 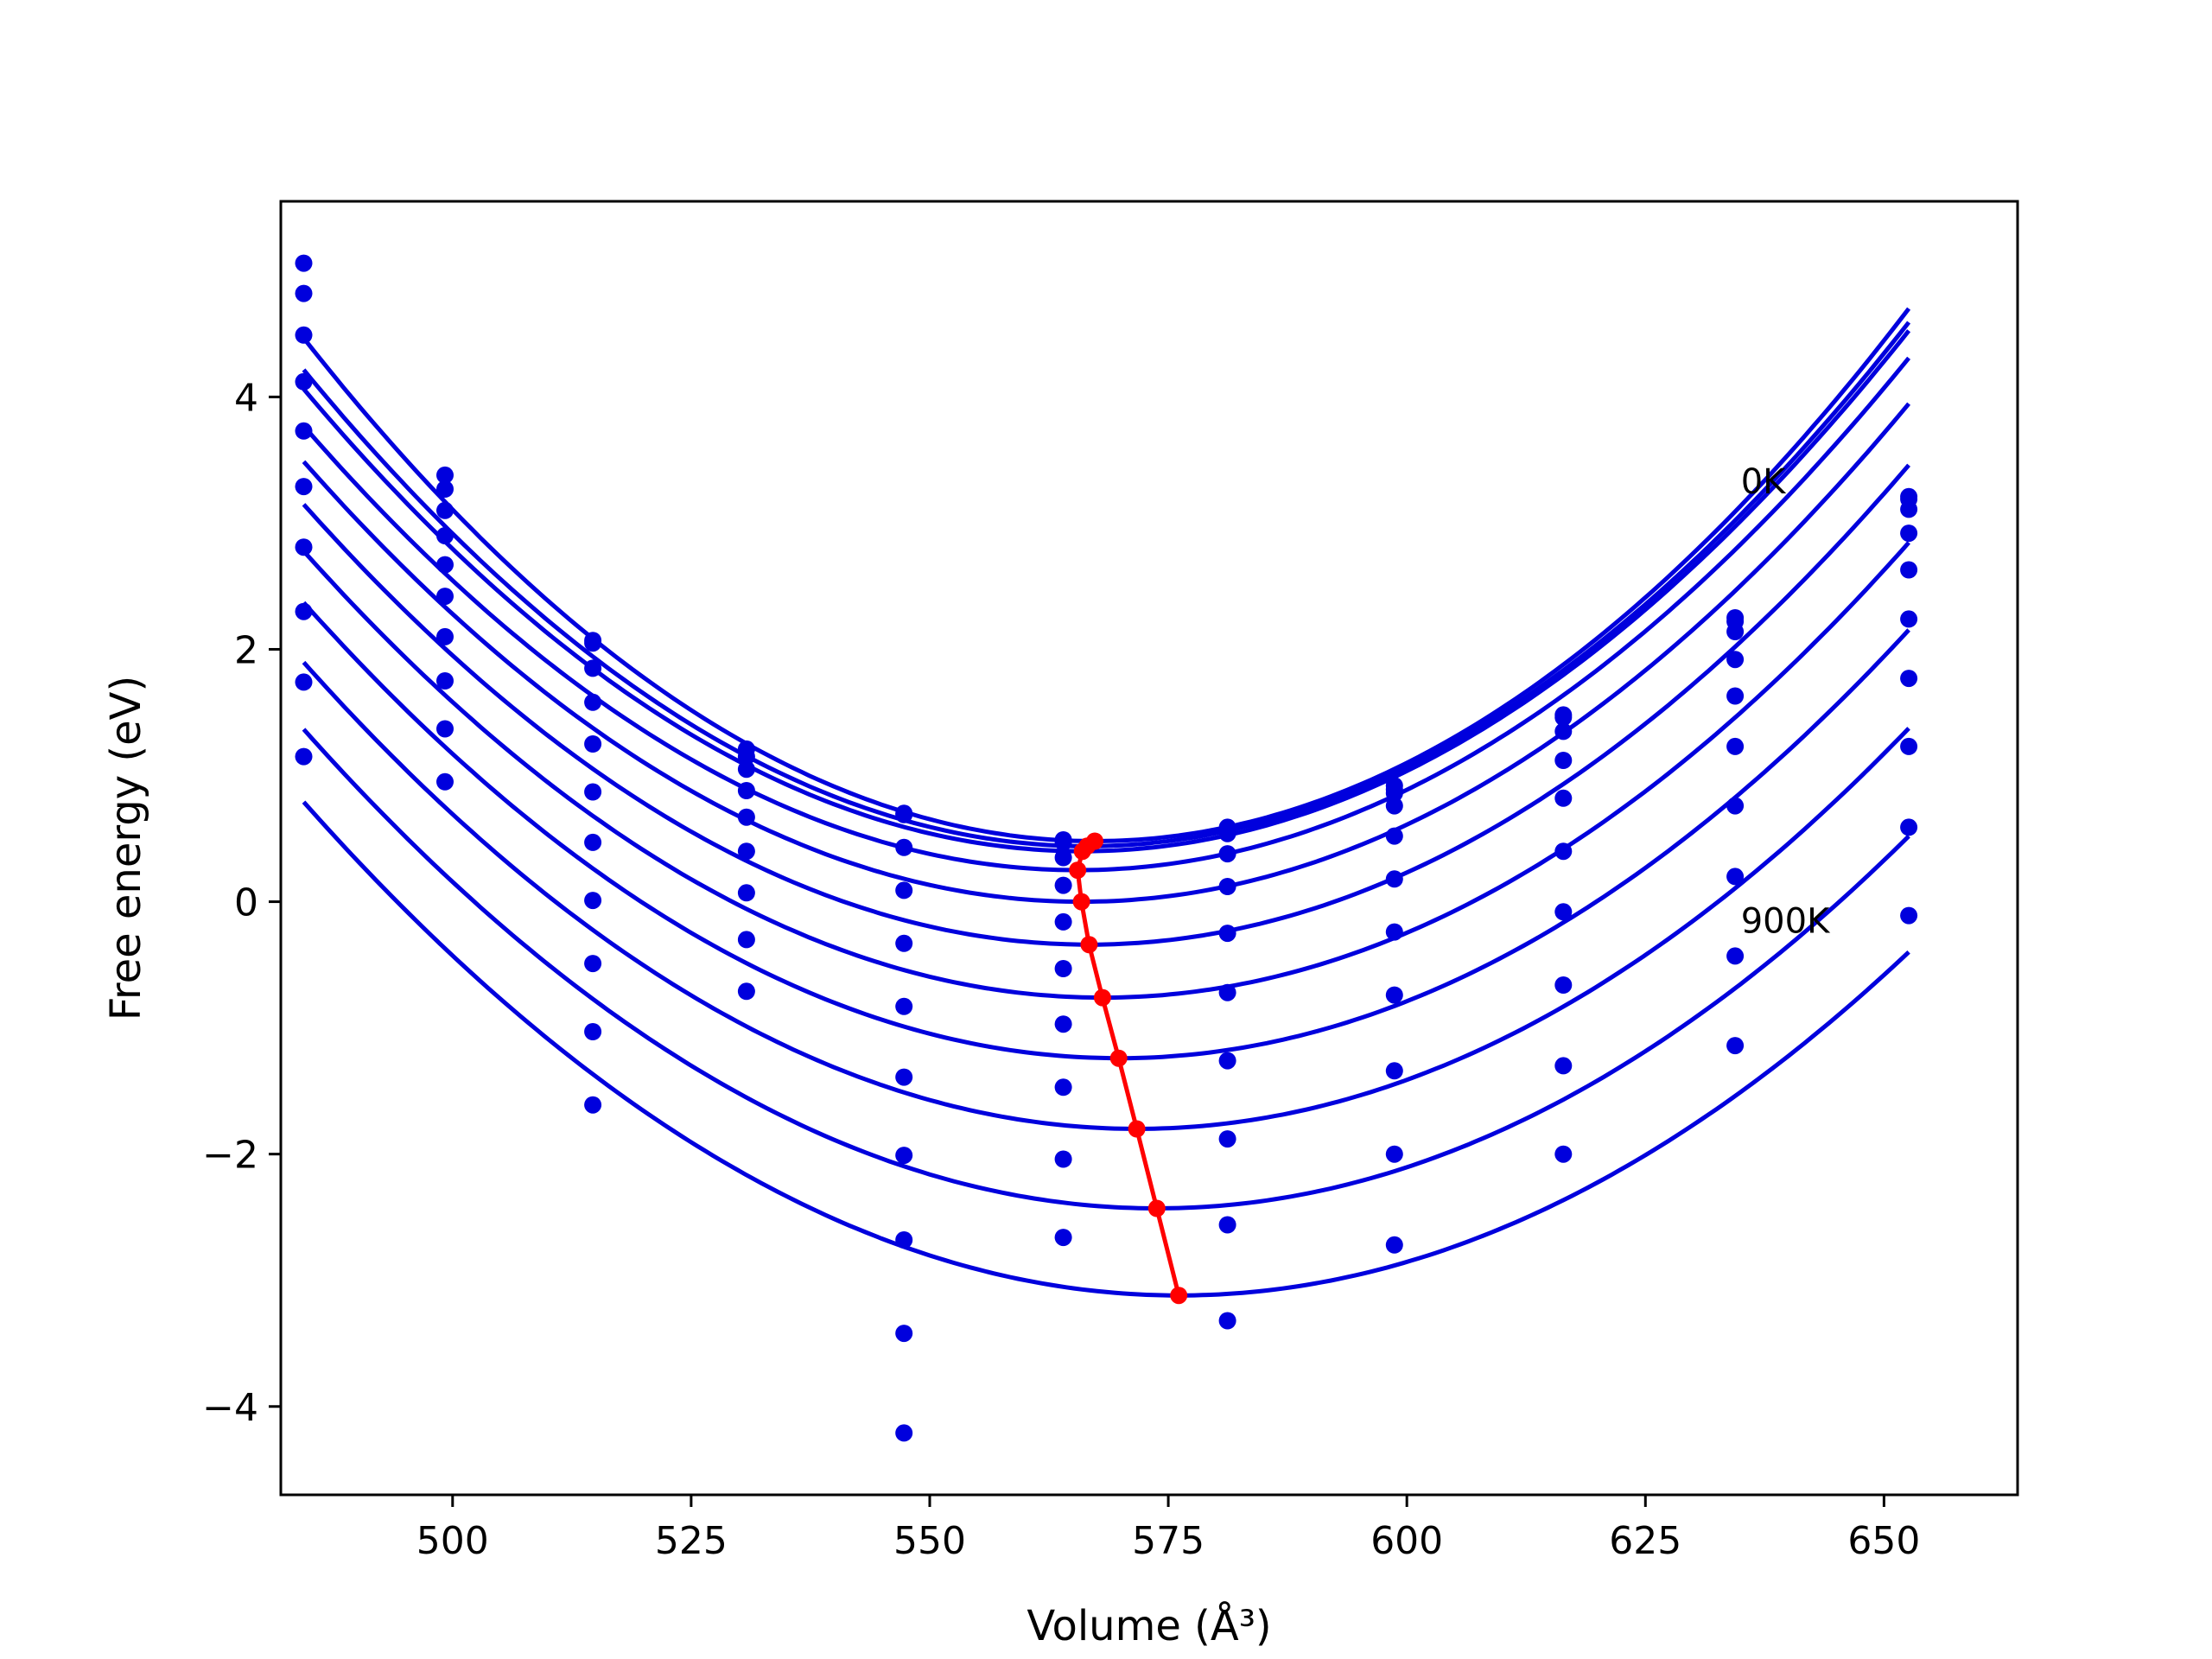 I want to click on y-tick-label: 0, so click(x=246, y=903).